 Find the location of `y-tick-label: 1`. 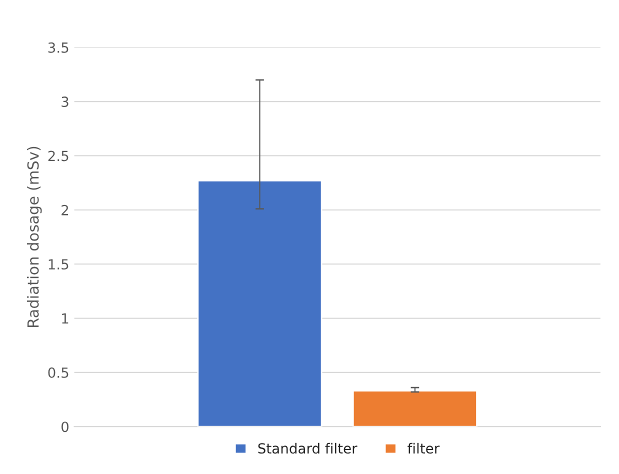

y-tick-label: 1 is located at coordinates (65, 318).